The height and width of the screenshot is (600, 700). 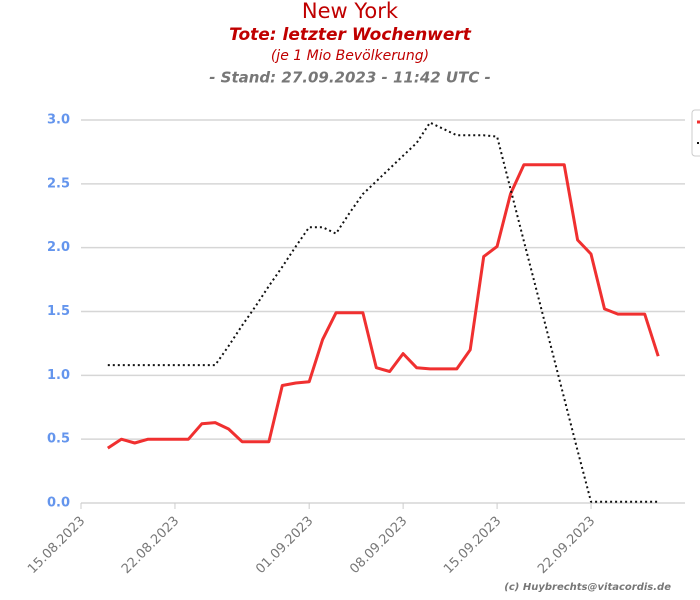 I want to click on y-tick-label: 0.5, so click(x=58, y=439).